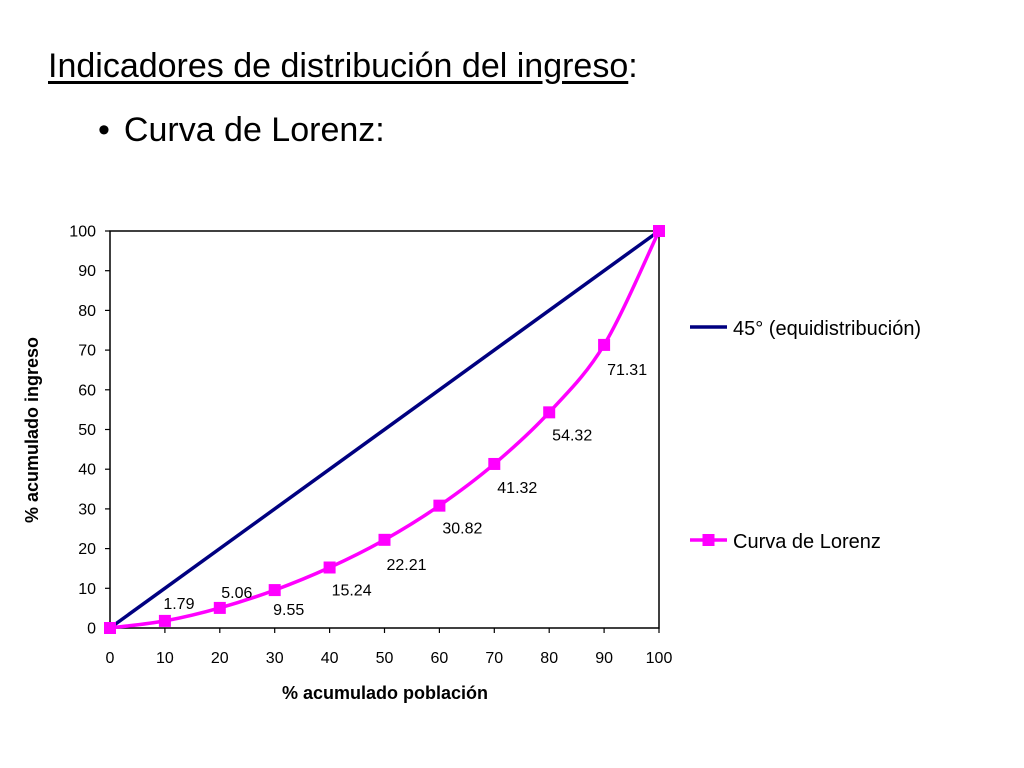  I want to click on y-tick-label: 60, so click(87, 390).